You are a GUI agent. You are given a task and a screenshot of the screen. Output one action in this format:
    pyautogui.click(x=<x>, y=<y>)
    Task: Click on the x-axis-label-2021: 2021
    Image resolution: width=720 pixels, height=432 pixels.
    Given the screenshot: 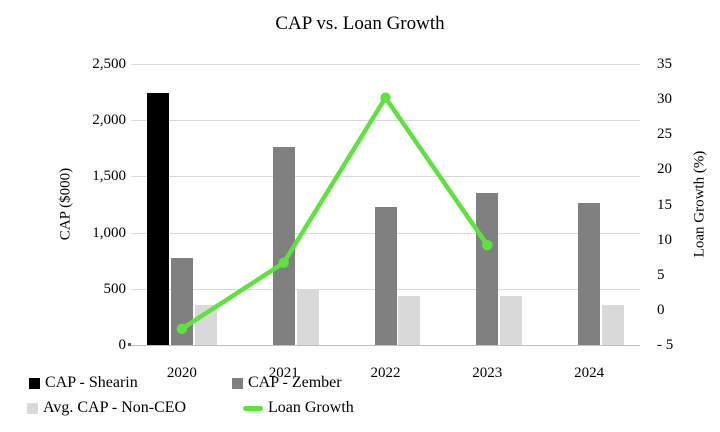 What is the action you would take?
    pyautogui.click(x=283, y=373)
    